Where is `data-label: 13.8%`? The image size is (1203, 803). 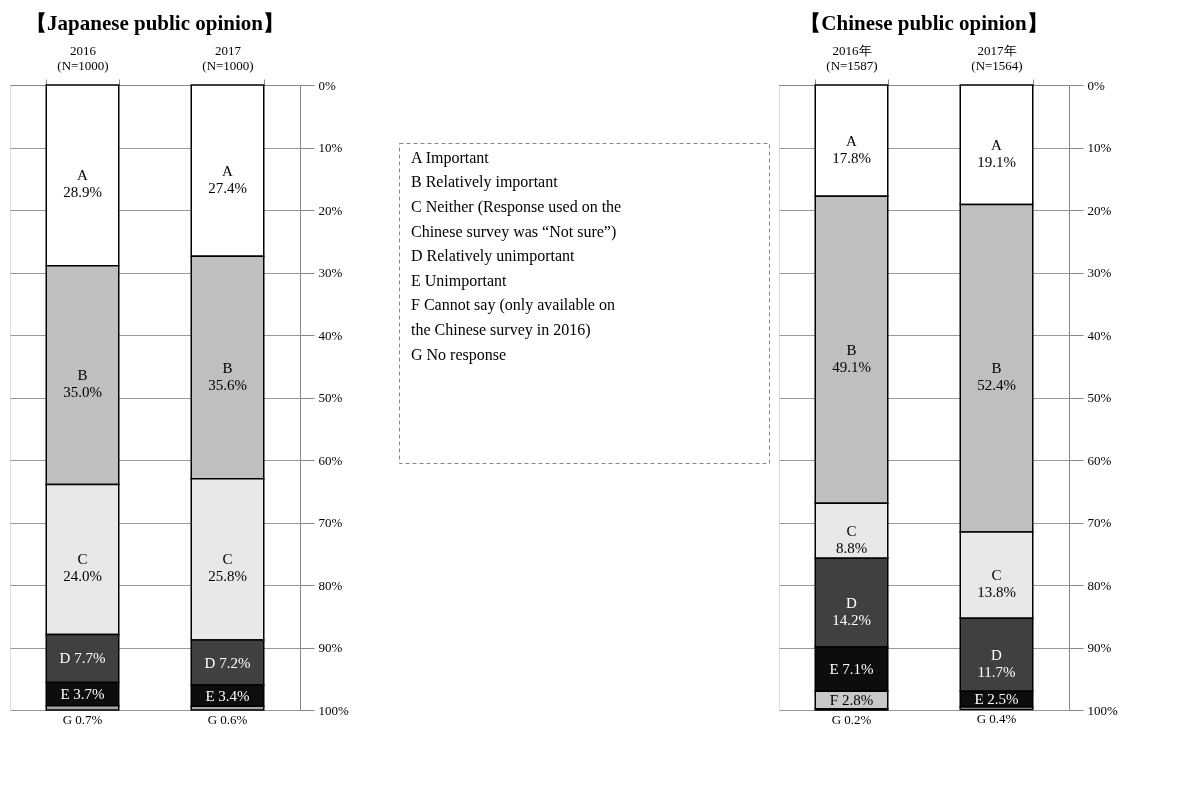 data-label: 13.8% is located at coordinates (996, 592).